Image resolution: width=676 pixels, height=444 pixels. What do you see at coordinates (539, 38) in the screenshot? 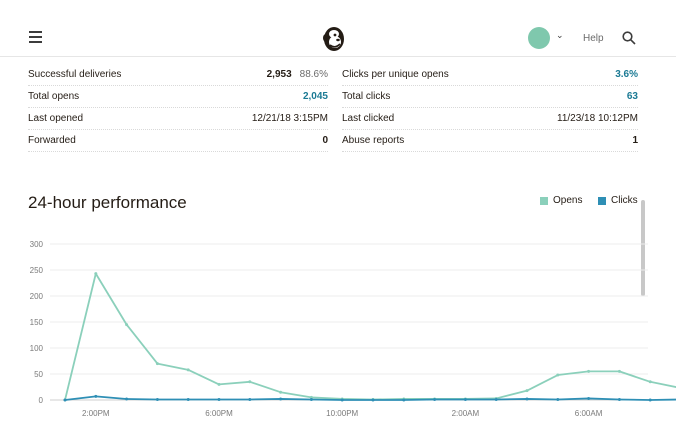
I see `user-avatar` at bounding box center [539, 38].